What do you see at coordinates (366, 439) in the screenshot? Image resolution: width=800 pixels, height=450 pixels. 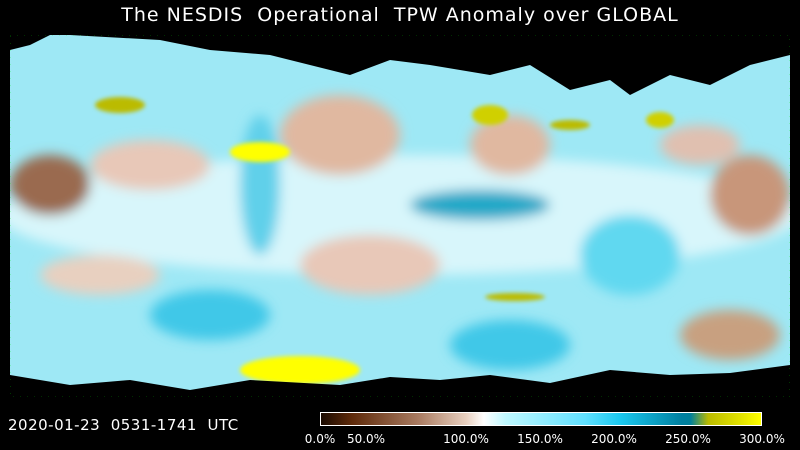 I see `colorbar-tick: 50.0%` at bounding box center [366, 439].